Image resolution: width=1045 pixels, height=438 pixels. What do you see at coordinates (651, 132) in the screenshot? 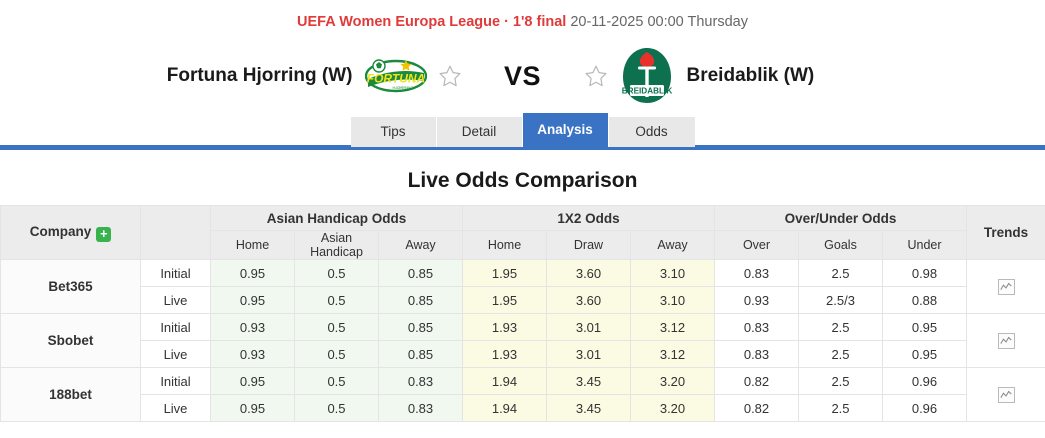
I see `tab-odds: Odds` at bounding box center [651, 132].